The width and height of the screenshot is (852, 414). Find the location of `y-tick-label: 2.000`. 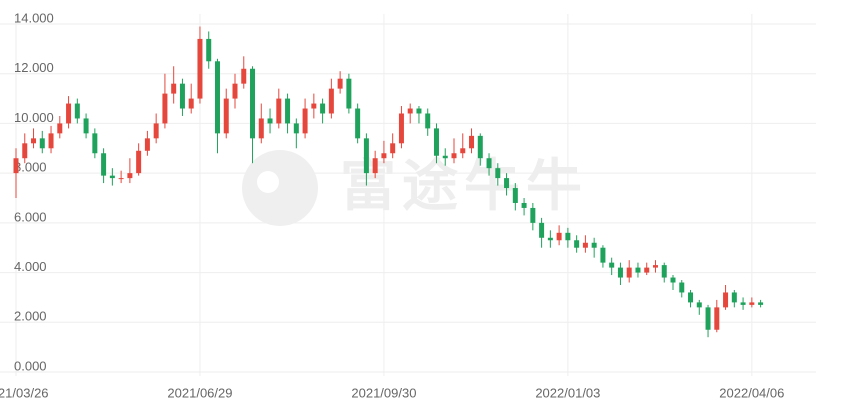

y-tick-label: 2.000 is located at coordinates (30, 316).